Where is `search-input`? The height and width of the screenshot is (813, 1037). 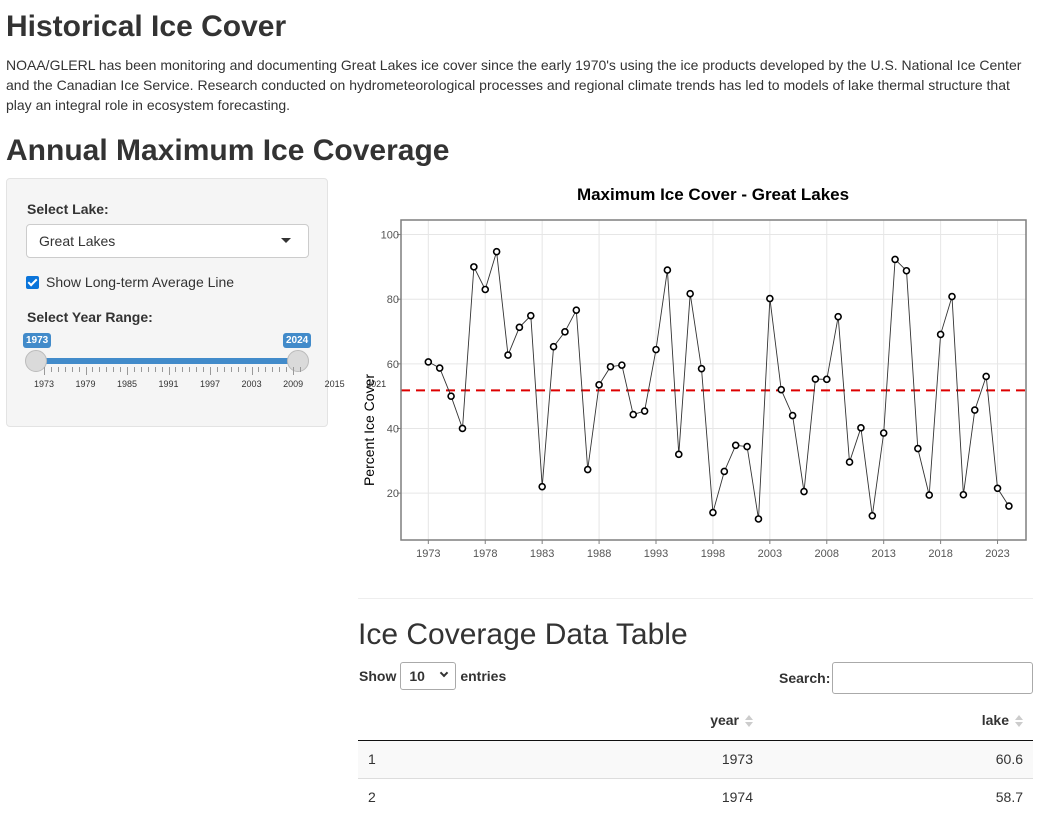
search-input is located at coordinates (932, 678).